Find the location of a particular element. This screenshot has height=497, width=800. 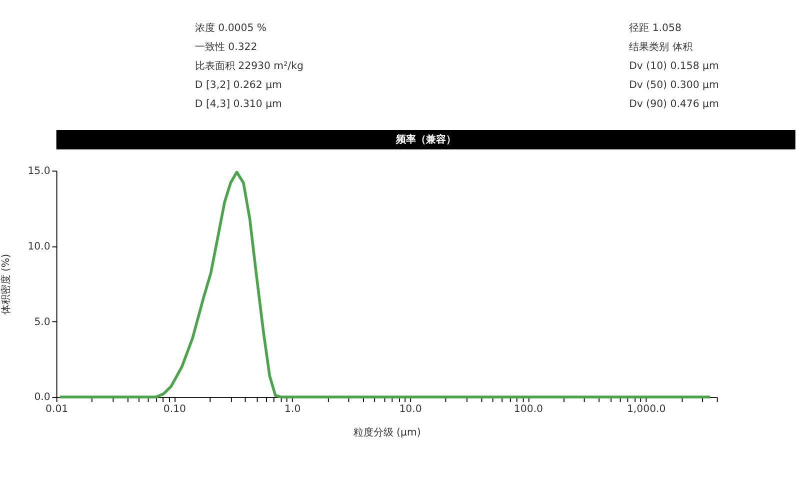

text: 一致性 0.322 is located at coordinates (226, 47).